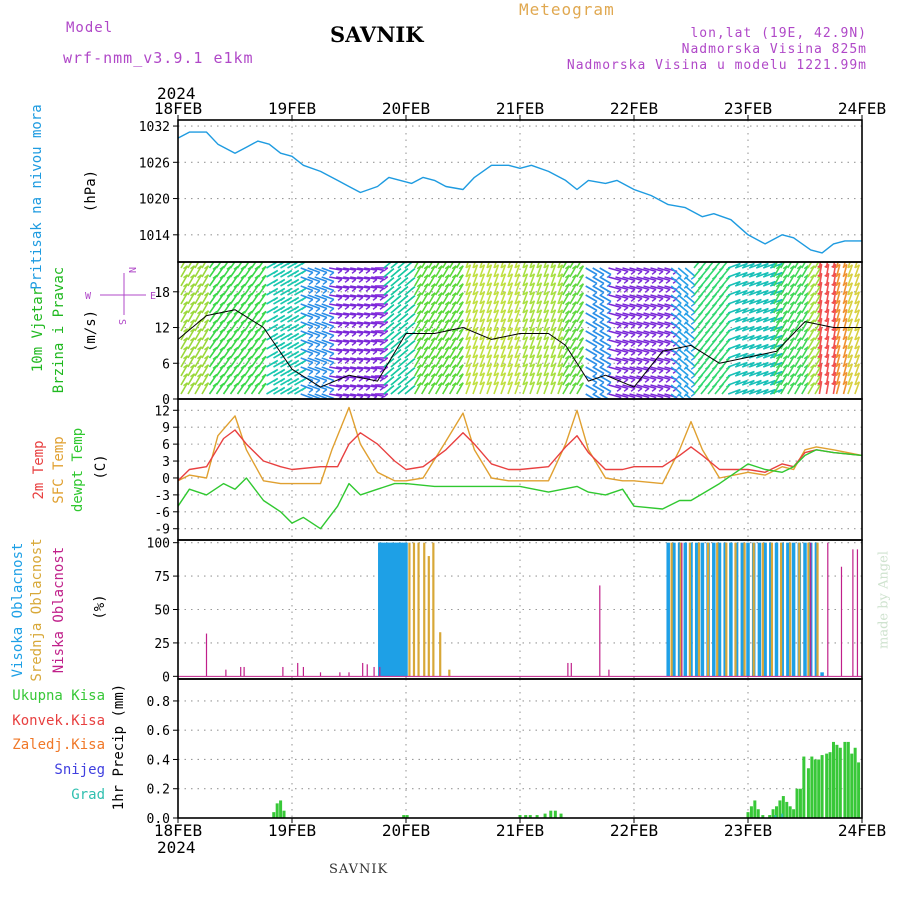 Image resolution: width=900 pixels, height=900 pixels. Describe the element at coordinates (158, 702) in the screenshot. I see `y-tick-label-precip: 0.8` at that location.